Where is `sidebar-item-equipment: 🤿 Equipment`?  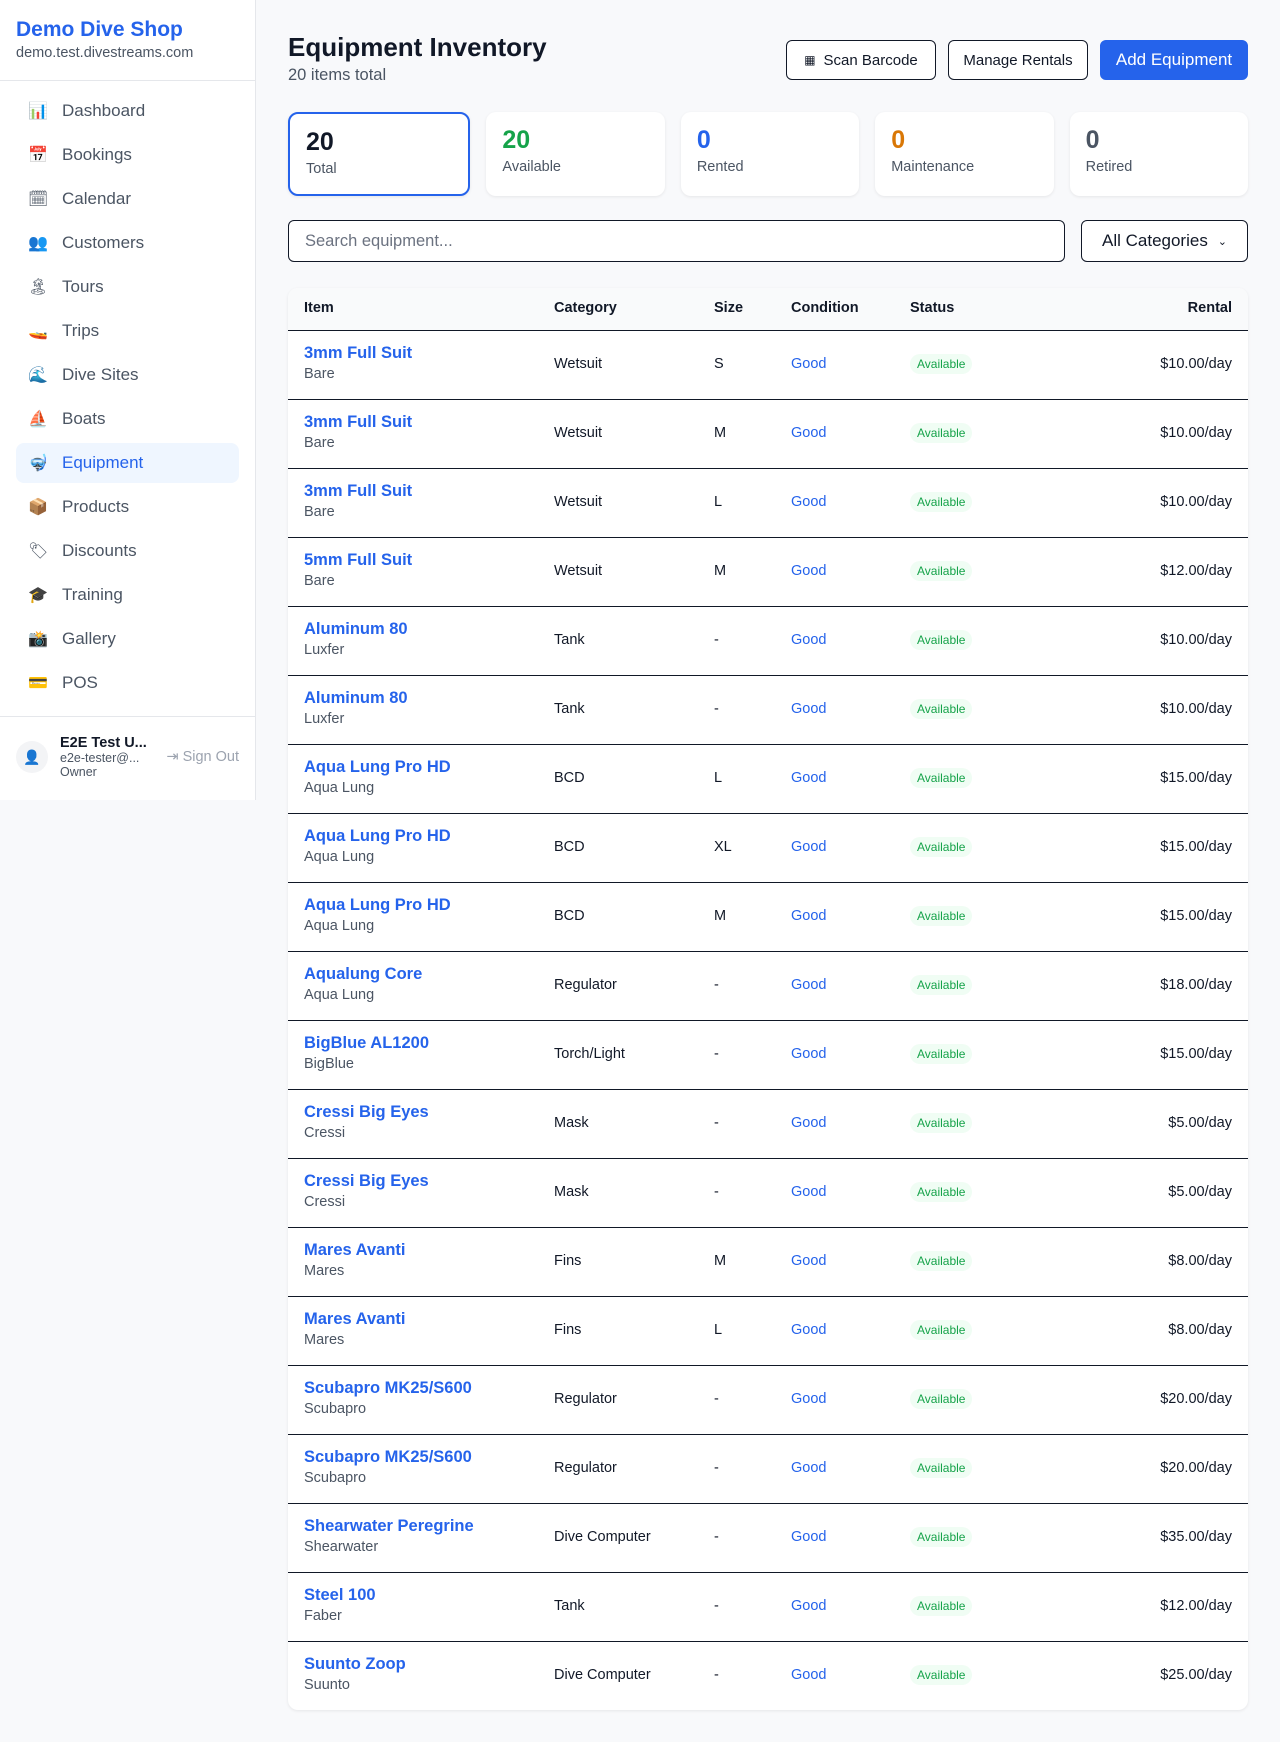 sidebar-item-equipment: 🤿 Equipment is located at coordinates (127, 463).